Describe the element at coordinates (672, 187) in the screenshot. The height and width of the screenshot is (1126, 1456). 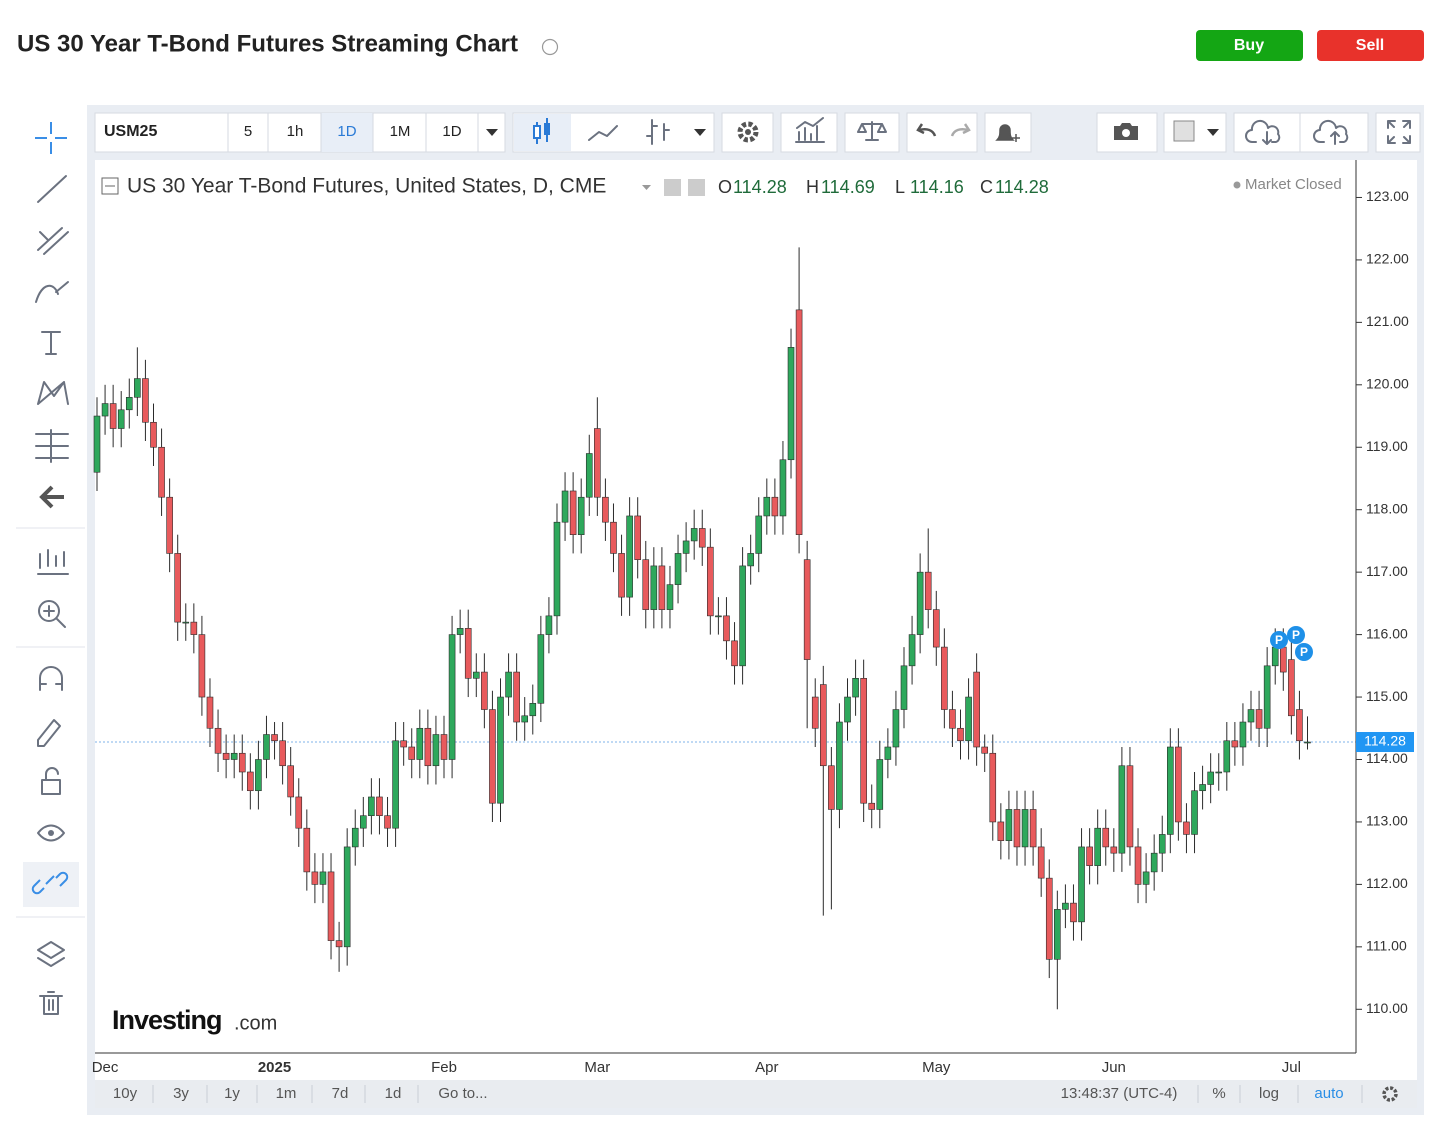
I see `legend-visibility` at that location.